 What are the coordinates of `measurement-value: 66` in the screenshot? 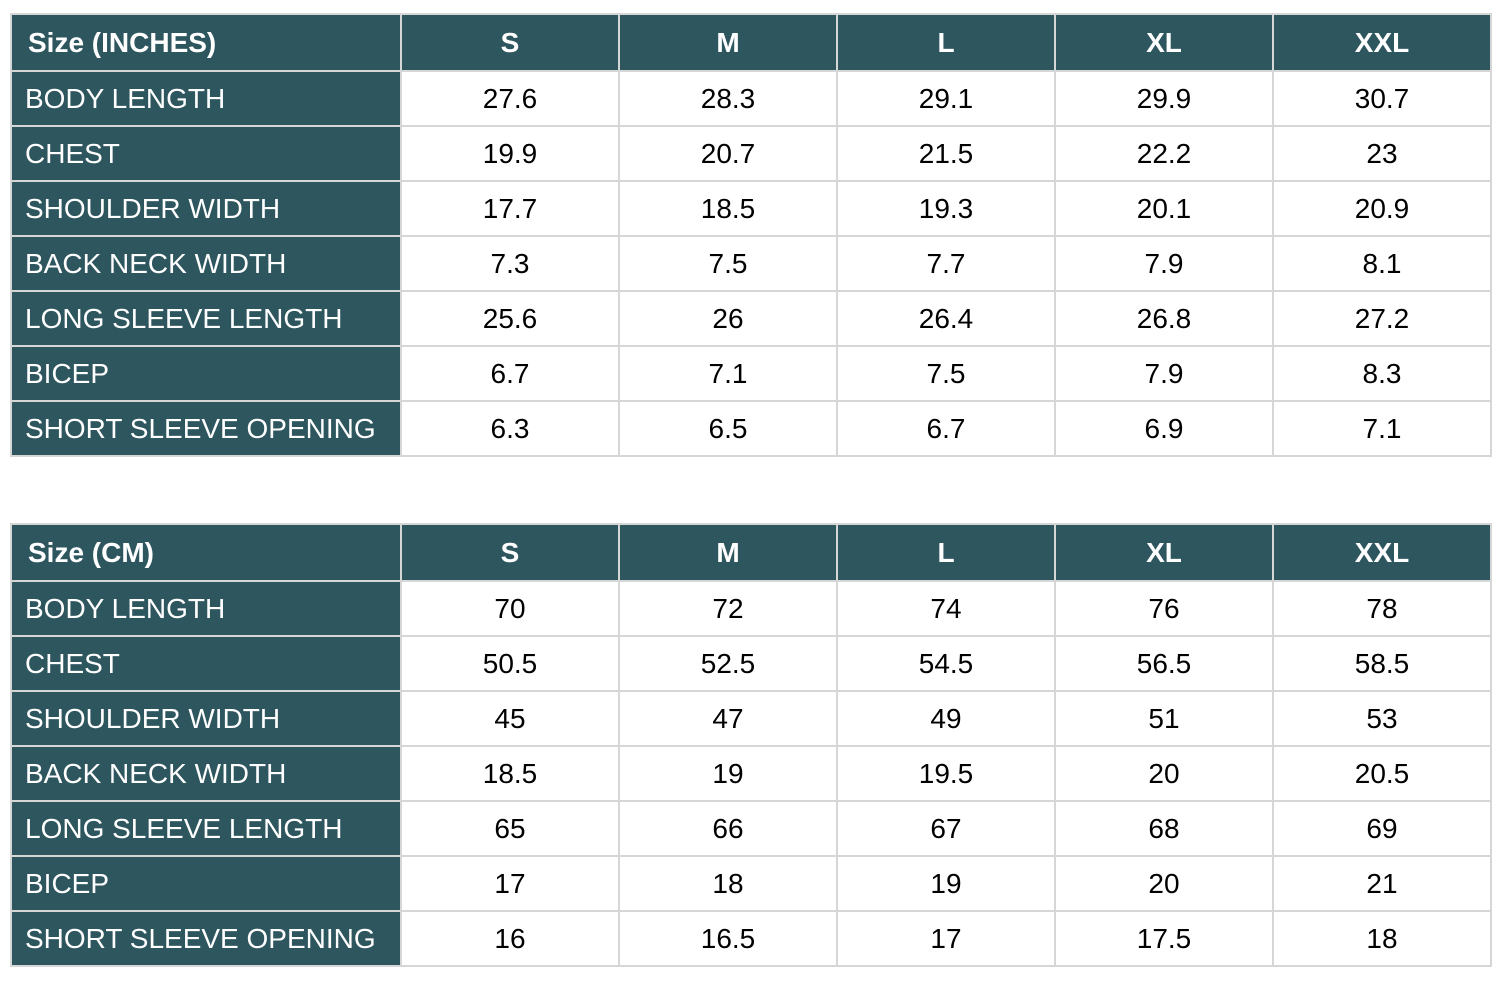 It's located at (728, 828).